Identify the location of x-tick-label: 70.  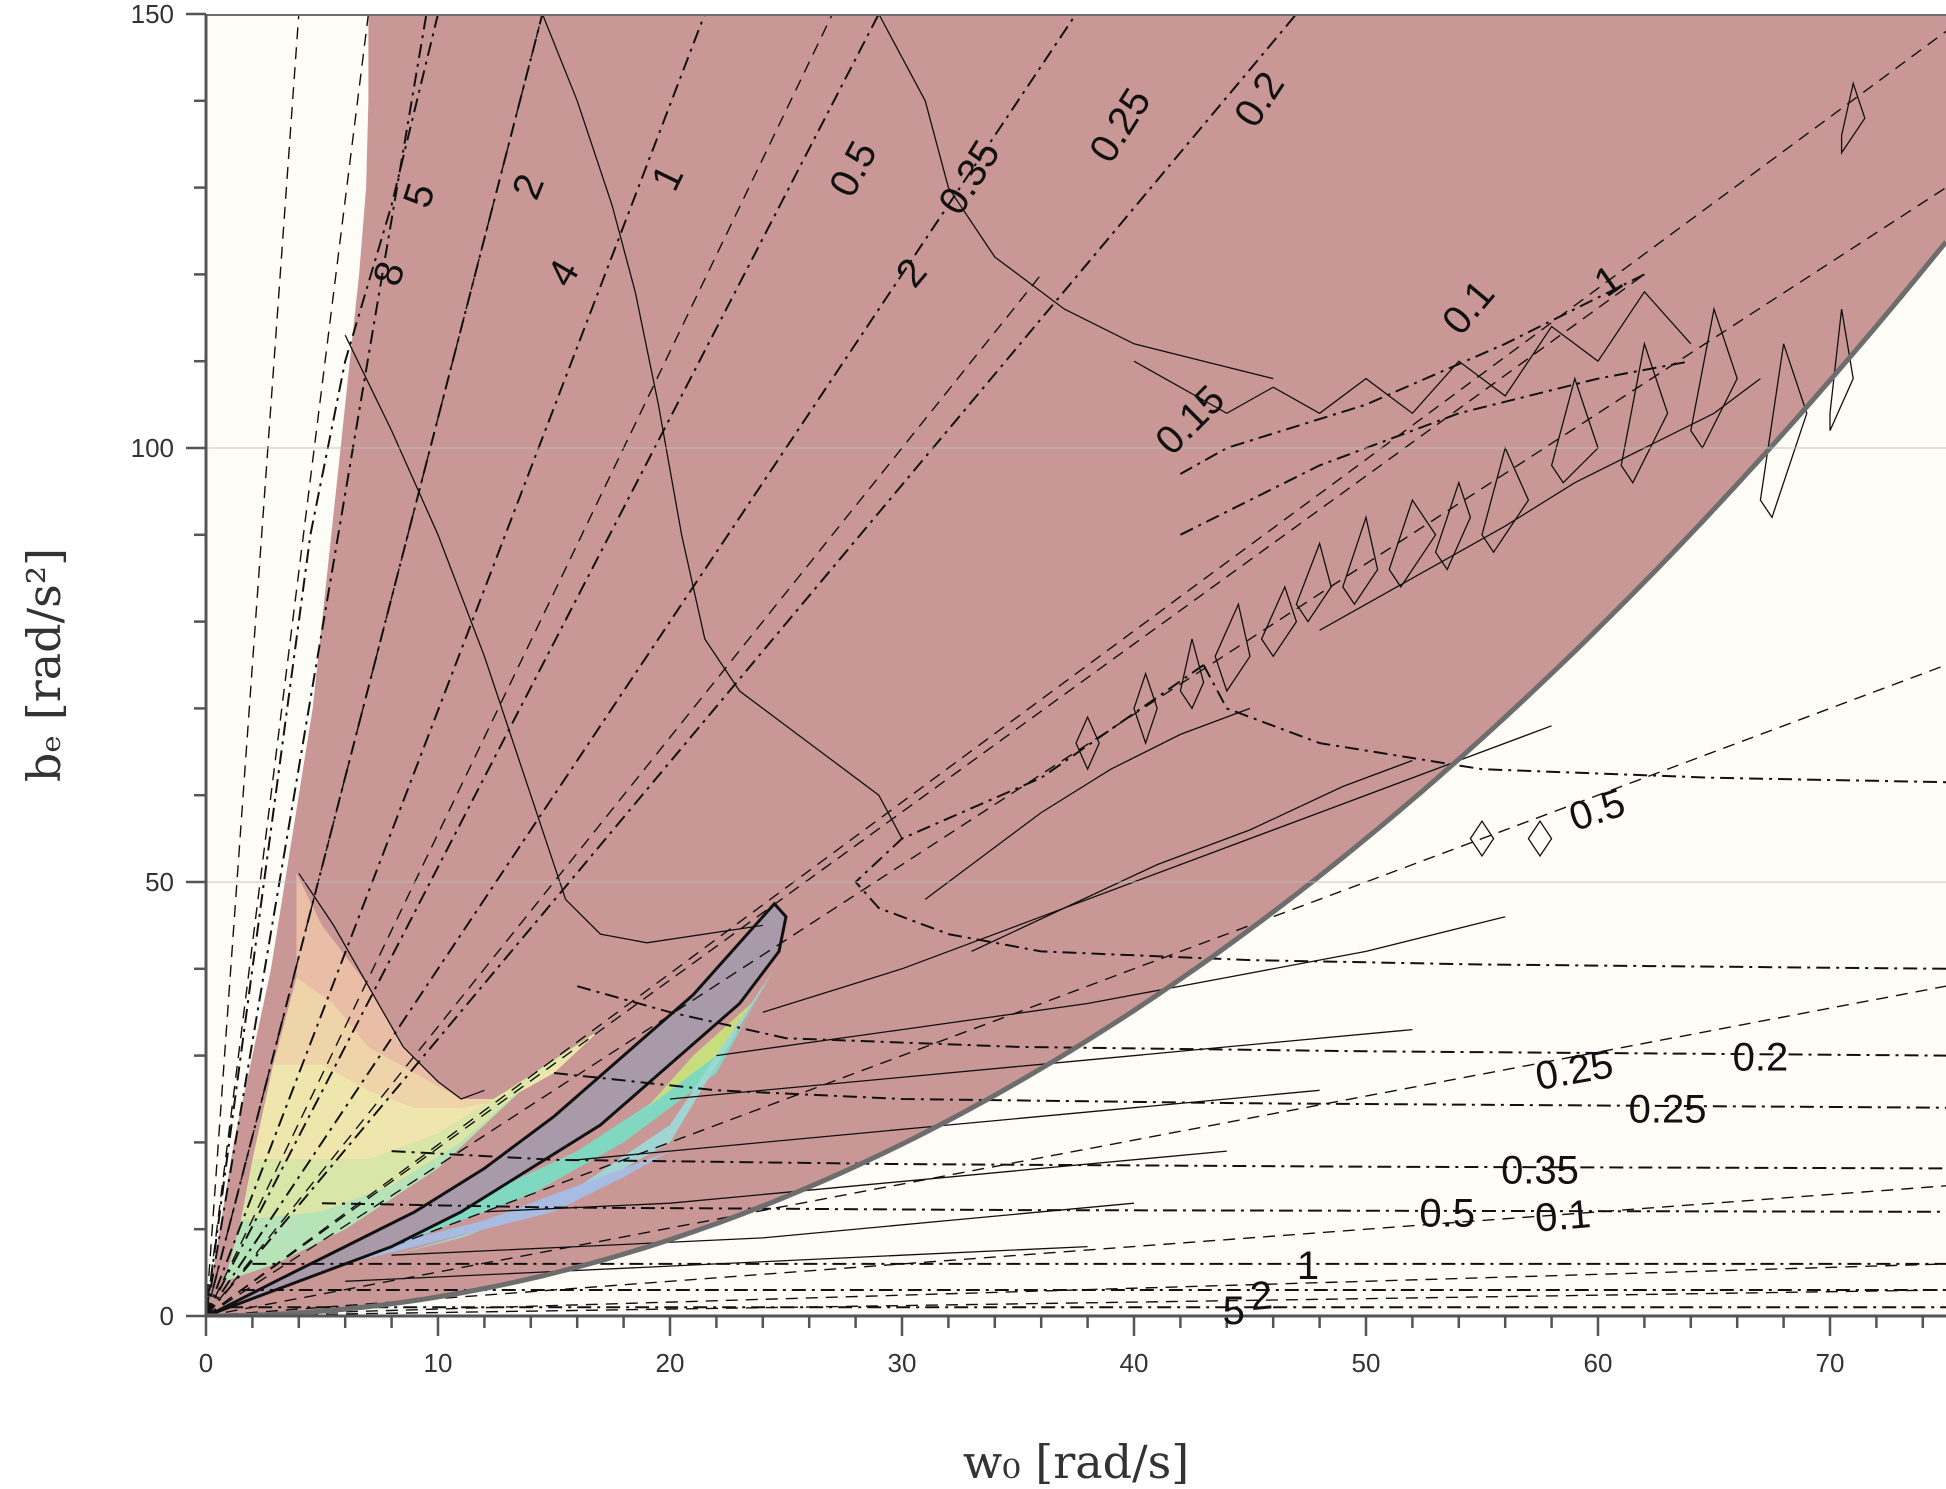
(1830, 1363).